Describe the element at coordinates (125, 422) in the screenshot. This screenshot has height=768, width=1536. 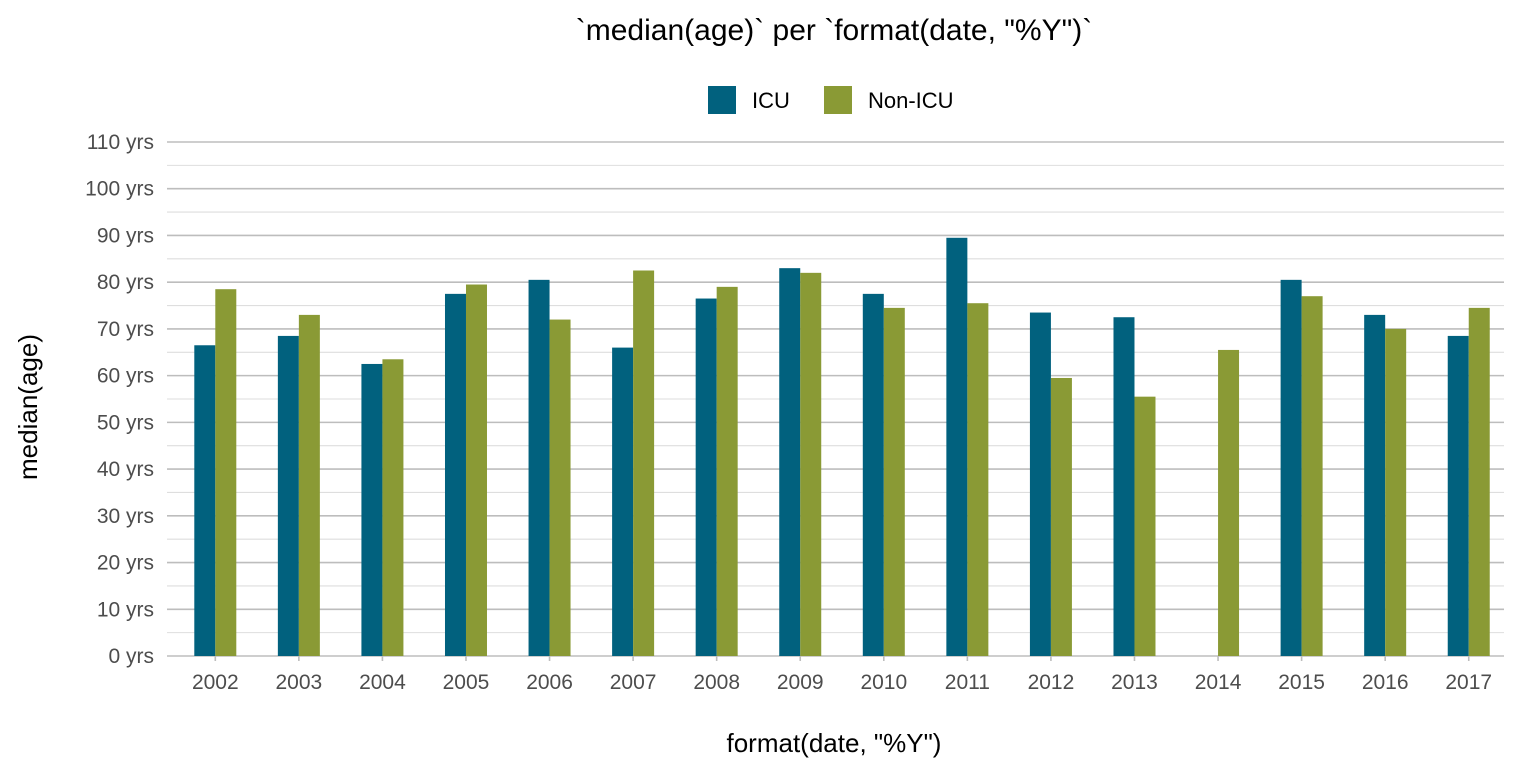
I see `y-tick-label: 50 yrs` at that location.